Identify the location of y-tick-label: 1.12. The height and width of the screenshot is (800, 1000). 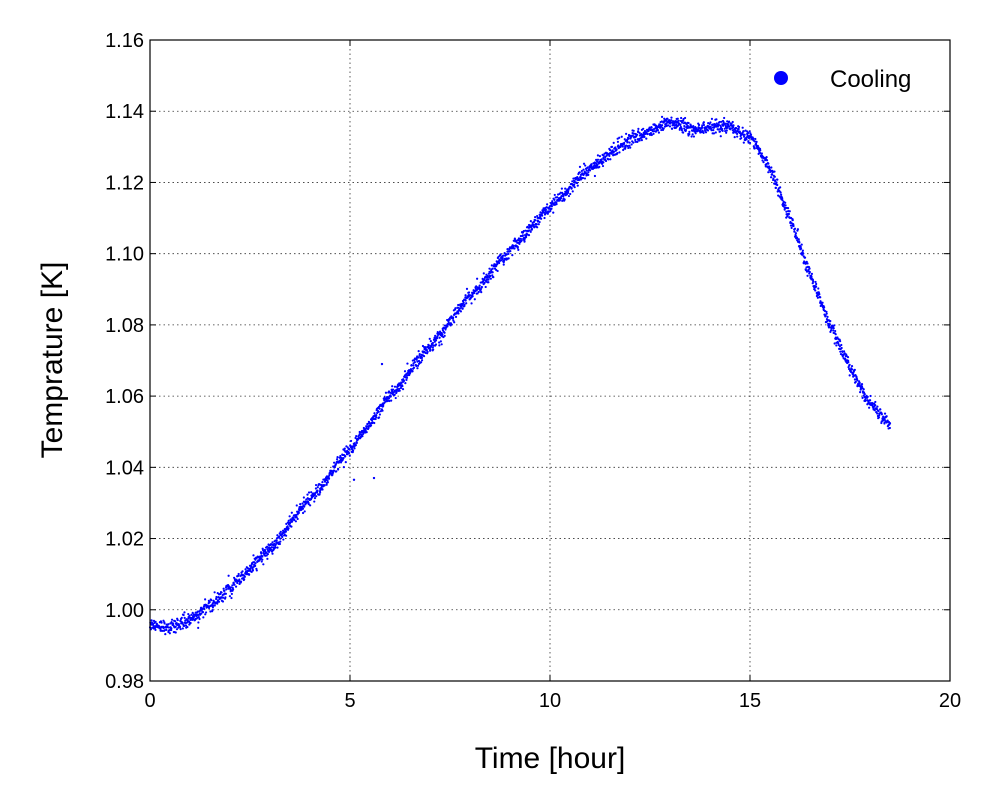
(124, 183).